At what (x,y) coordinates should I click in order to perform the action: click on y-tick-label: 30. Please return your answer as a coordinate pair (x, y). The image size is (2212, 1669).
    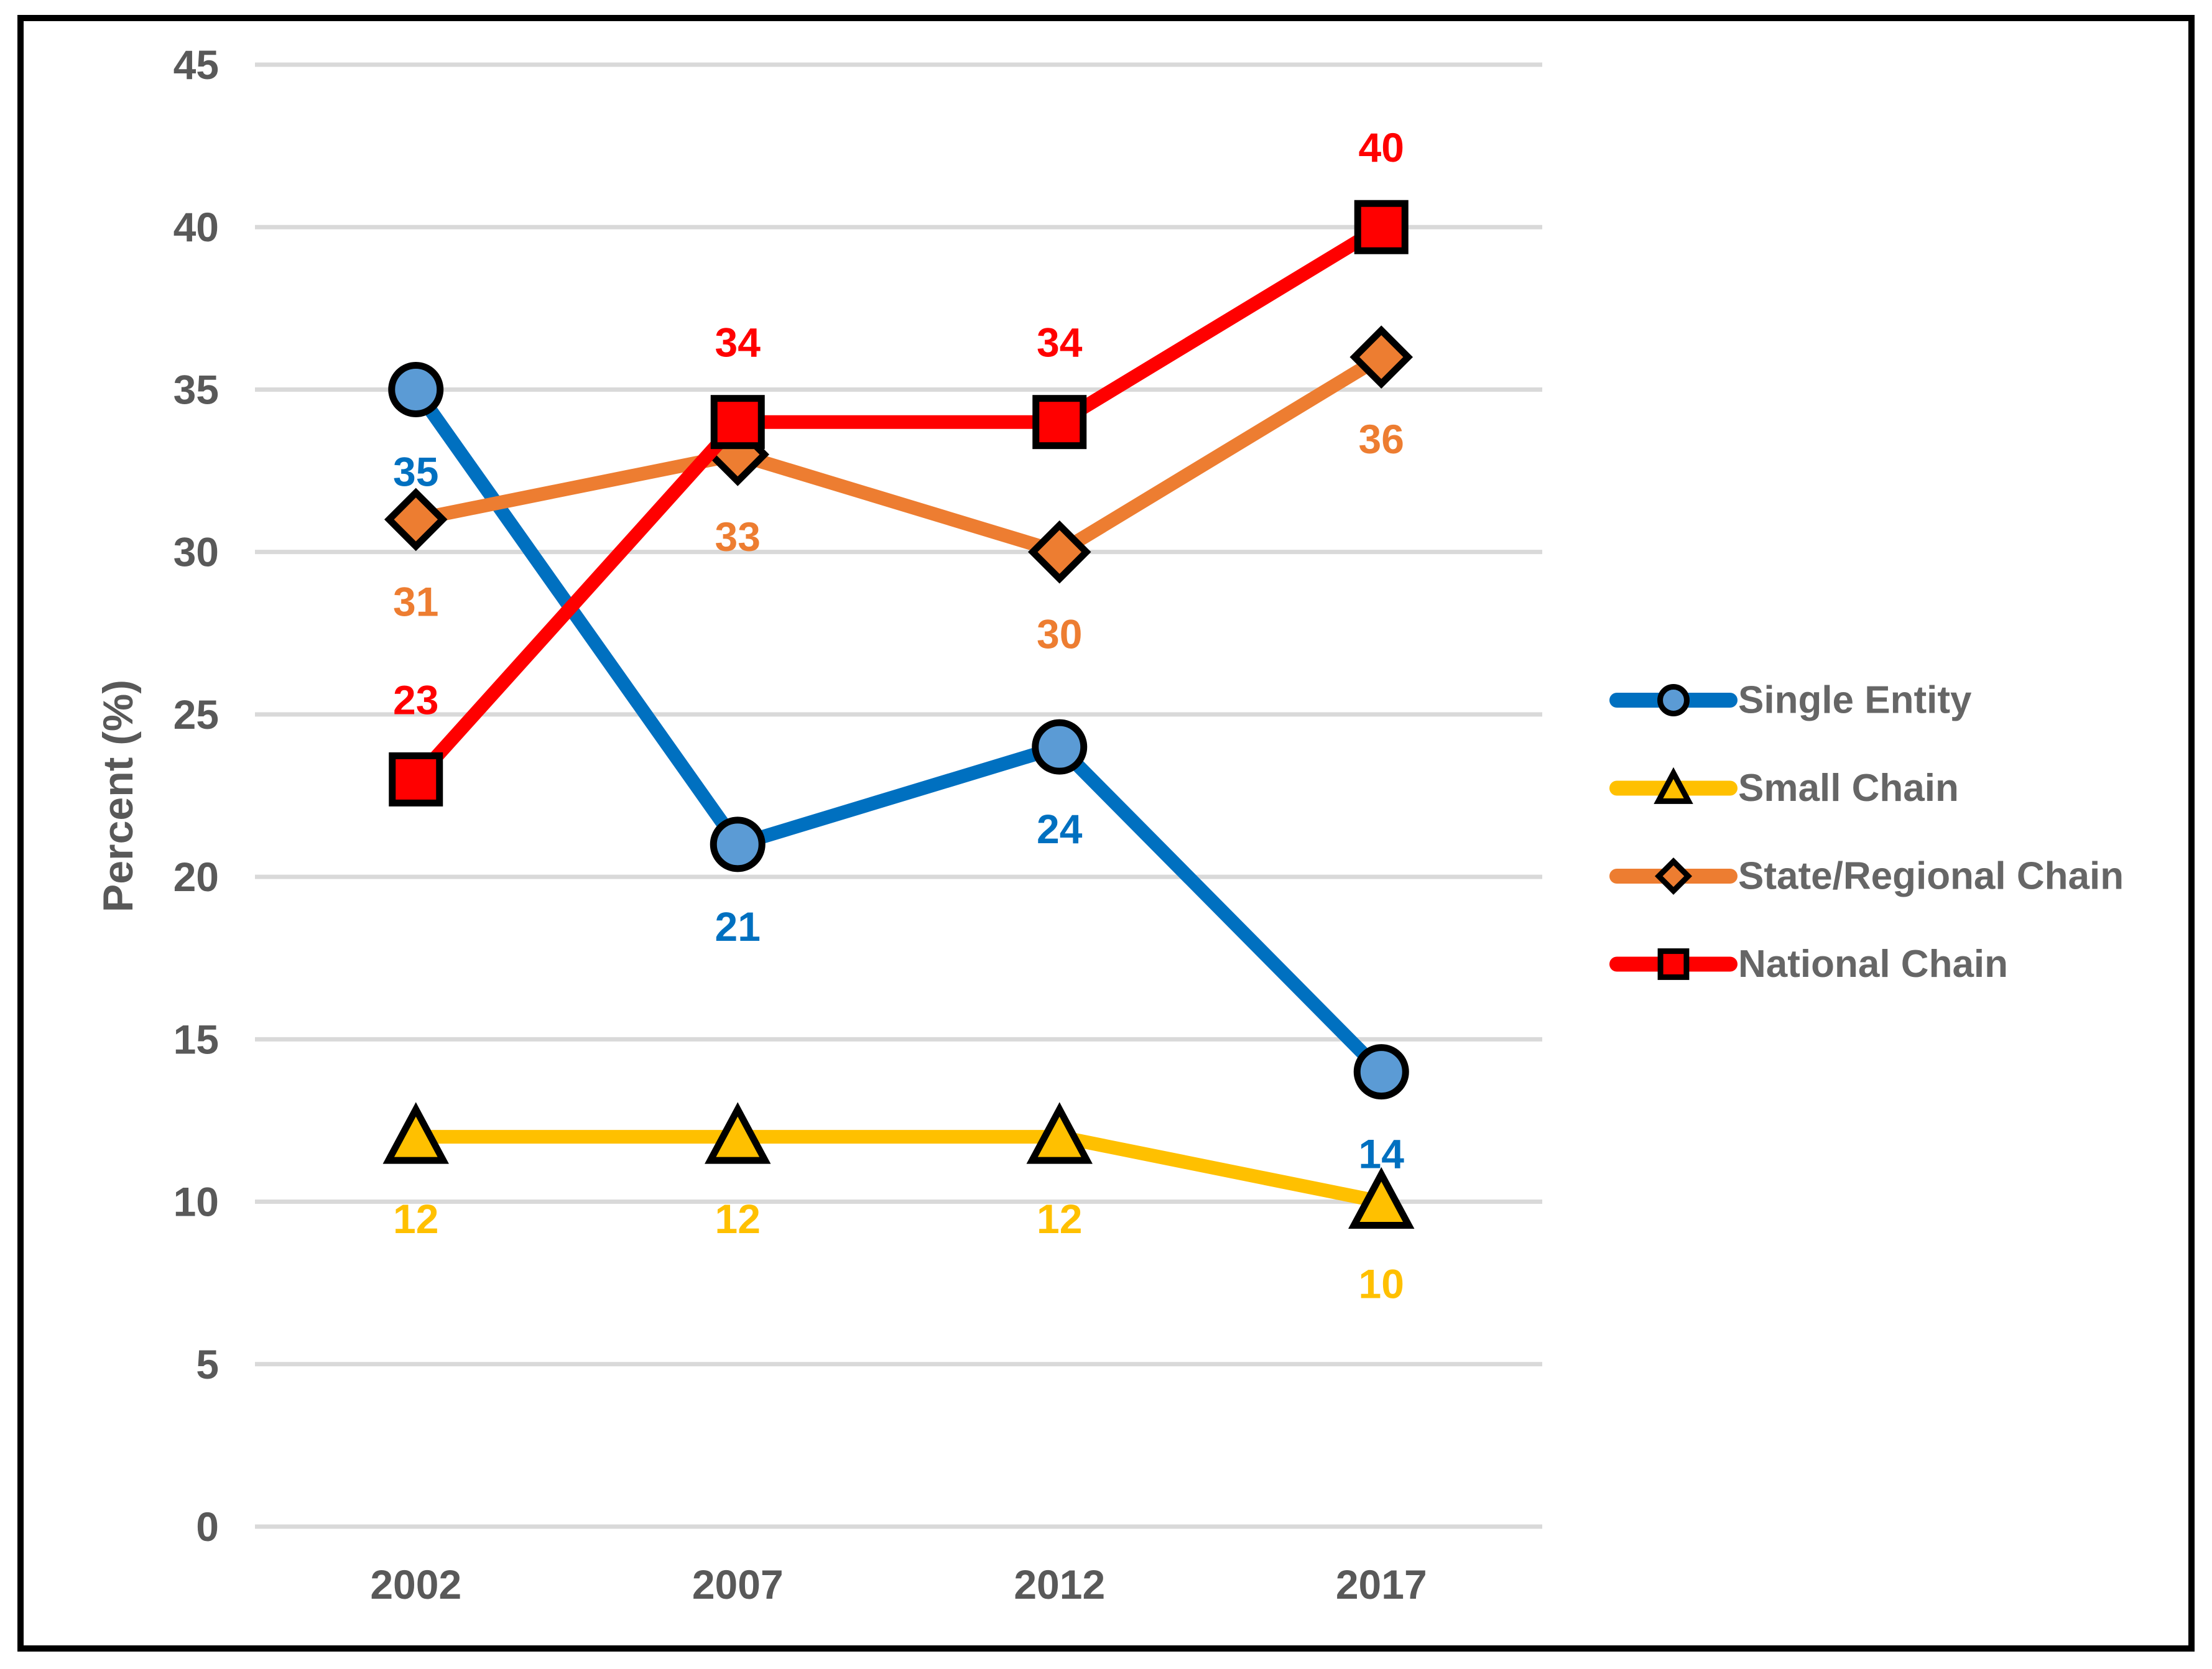
    Looking at the image, I should click on (196, 552).